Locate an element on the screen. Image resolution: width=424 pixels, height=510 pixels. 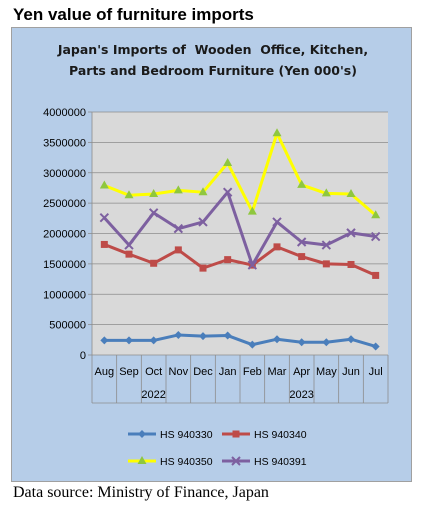
legend-item: HS 940330 is located at coordinates (170, 435).